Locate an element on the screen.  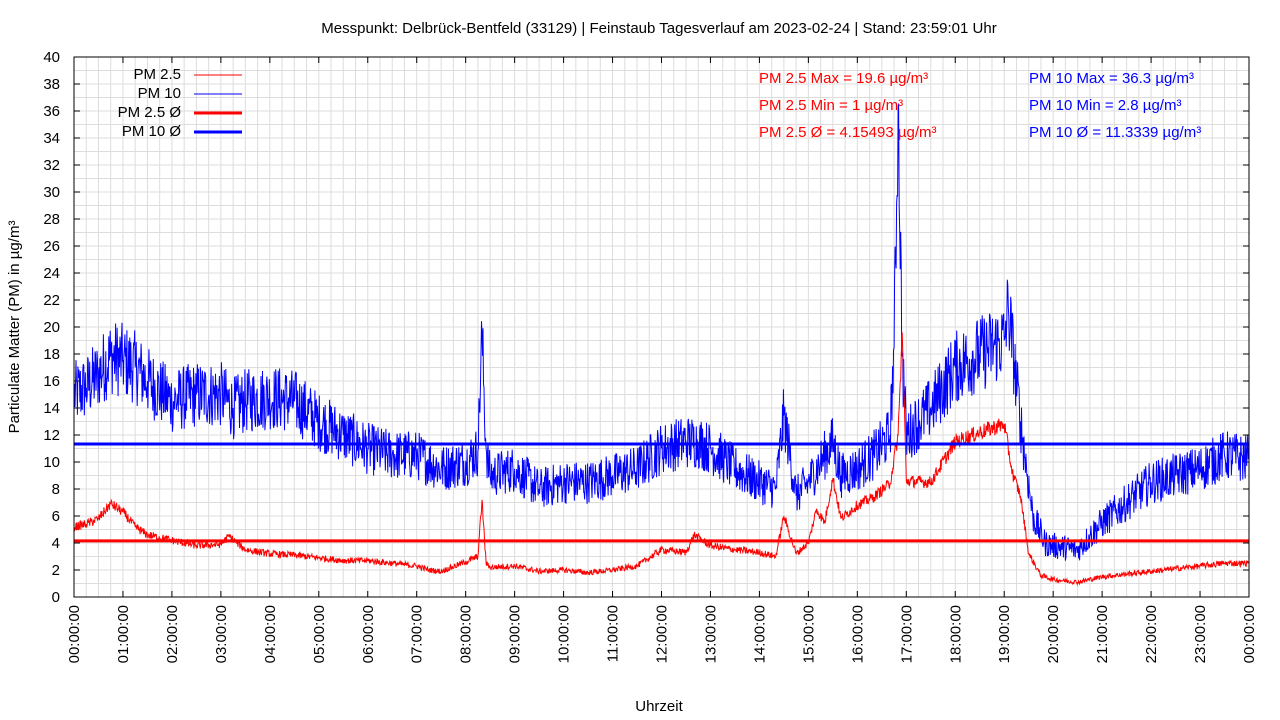
y-tick-label: 16 is located at coordinates (51, 381).